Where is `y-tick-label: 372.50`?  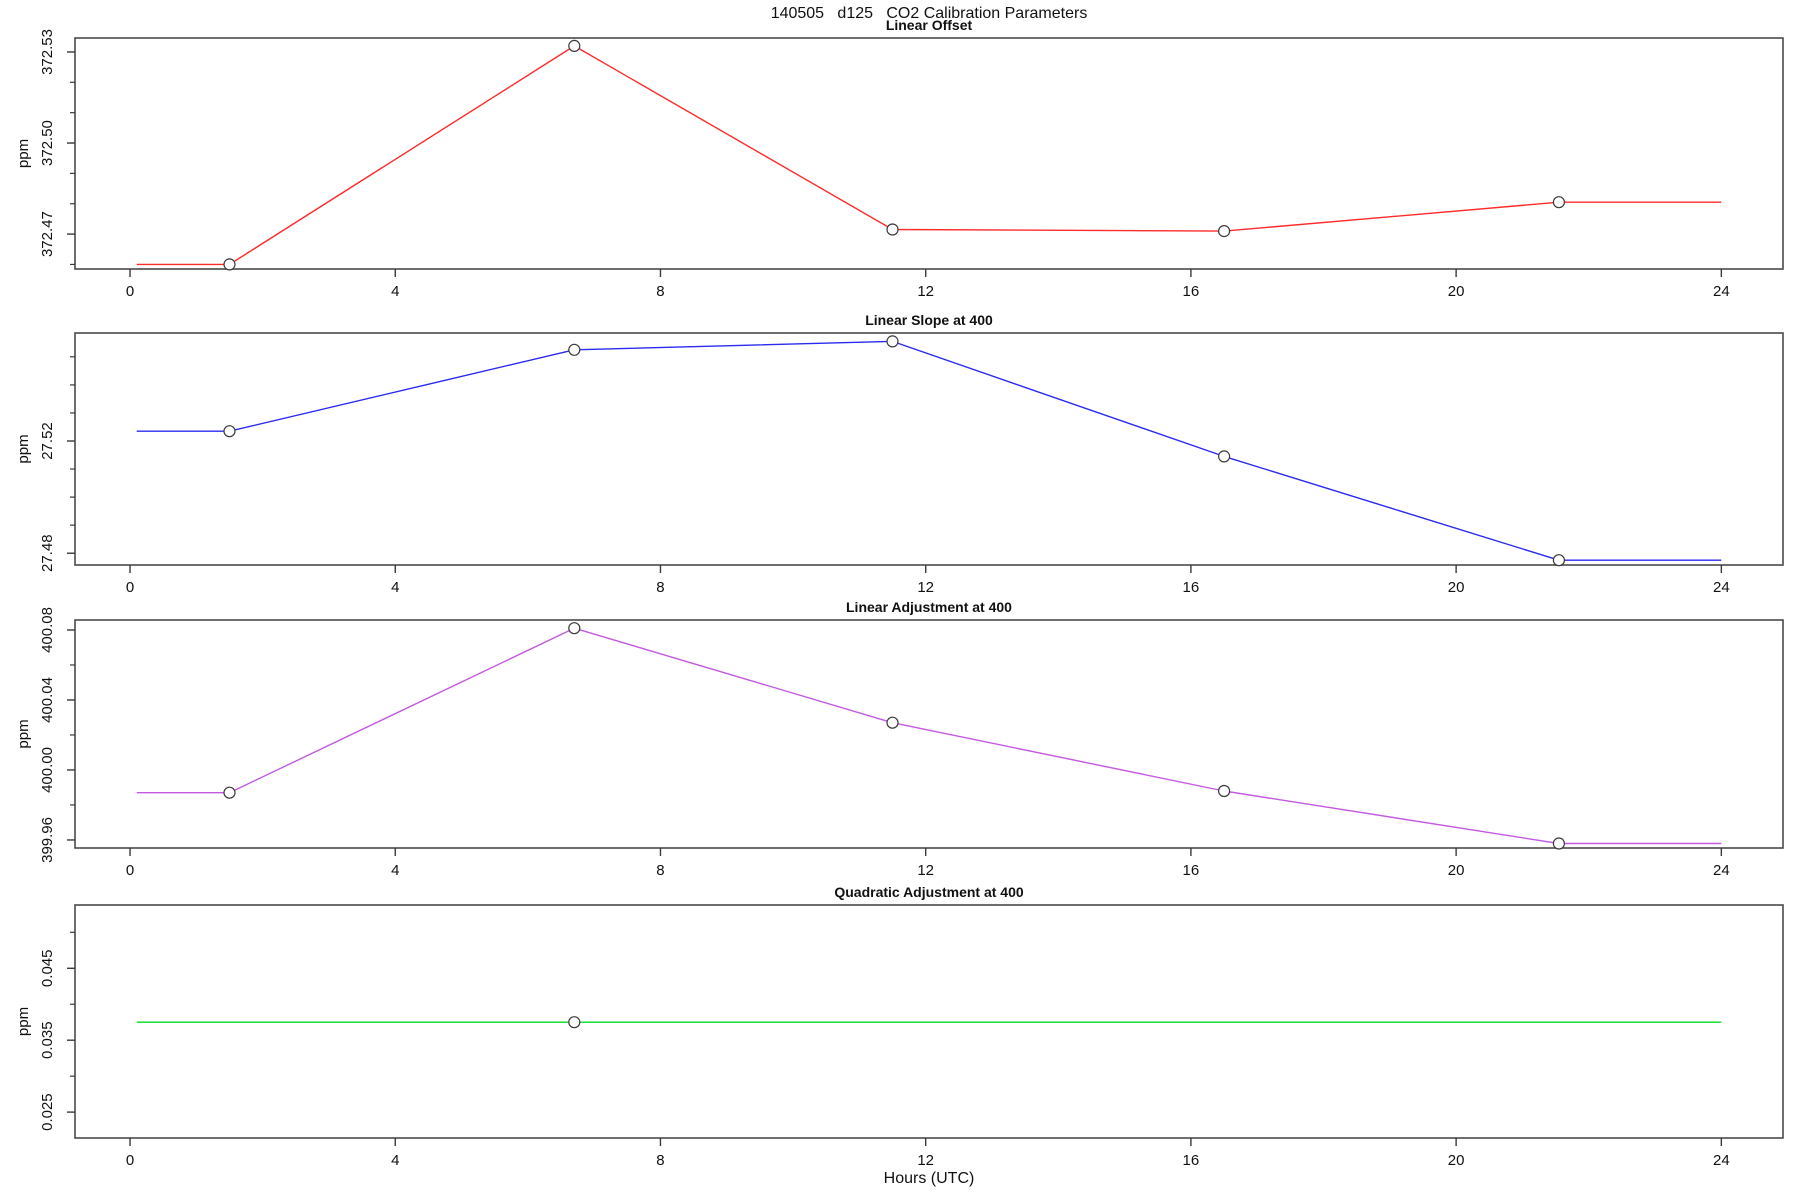 y-tick-label: 372.50 is located at coordinates (47, 143).